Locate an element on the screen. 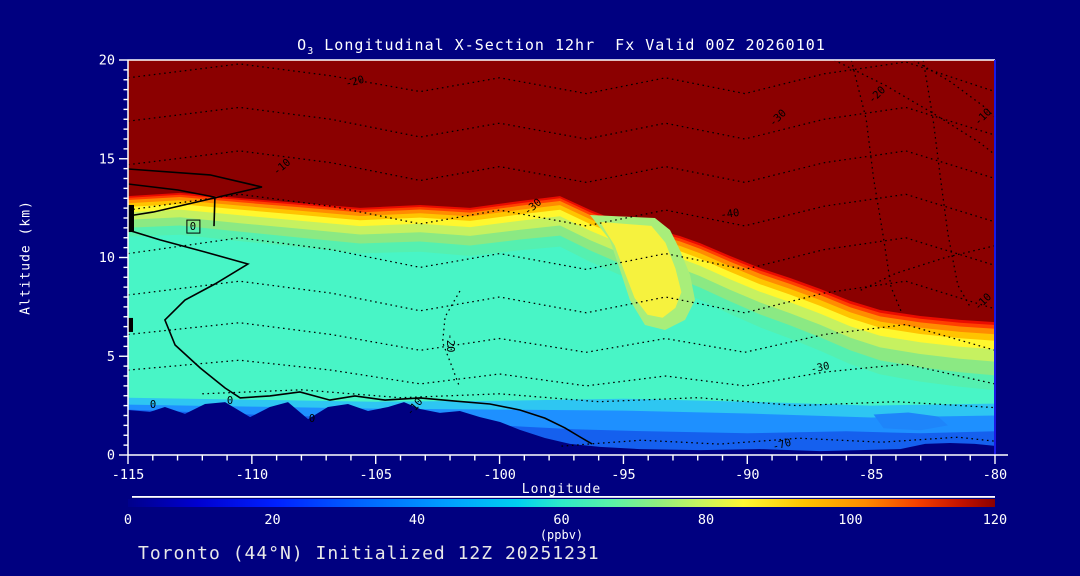  x-tick-label: -115 is located at coordinates (128, 475).